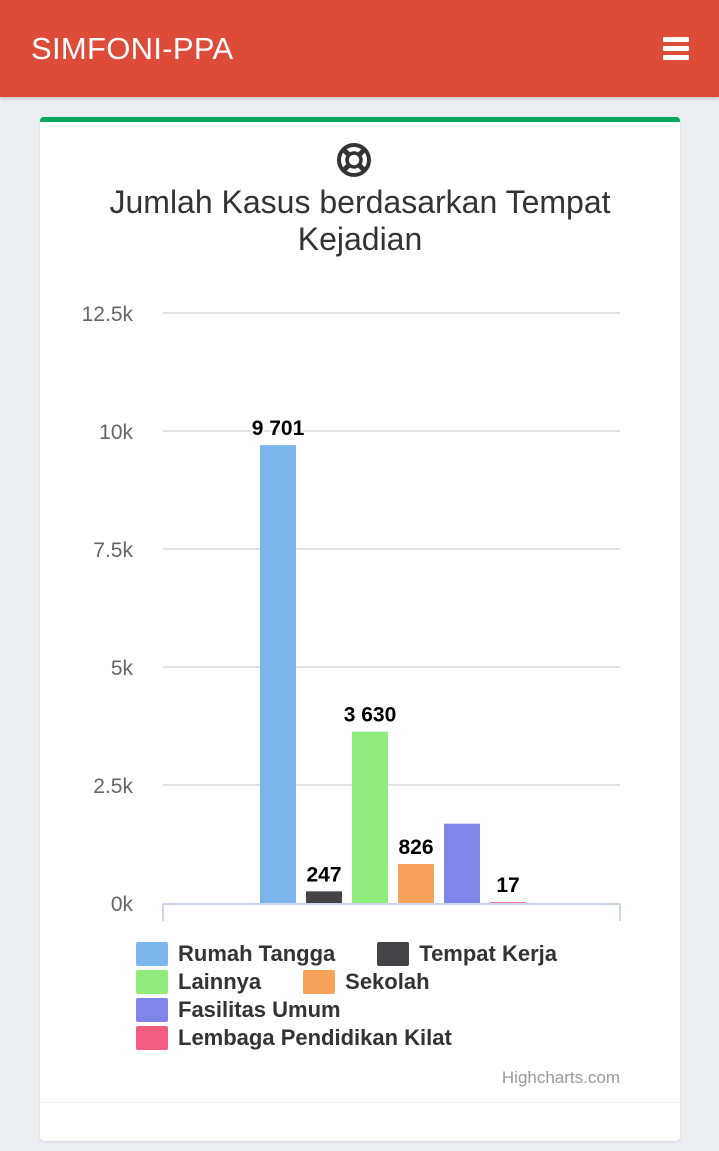  What do you see at coordinates (257, 953) in the screenshot?
I see `legend-label: Rumah Tangga` at bounding box center [257, 953].